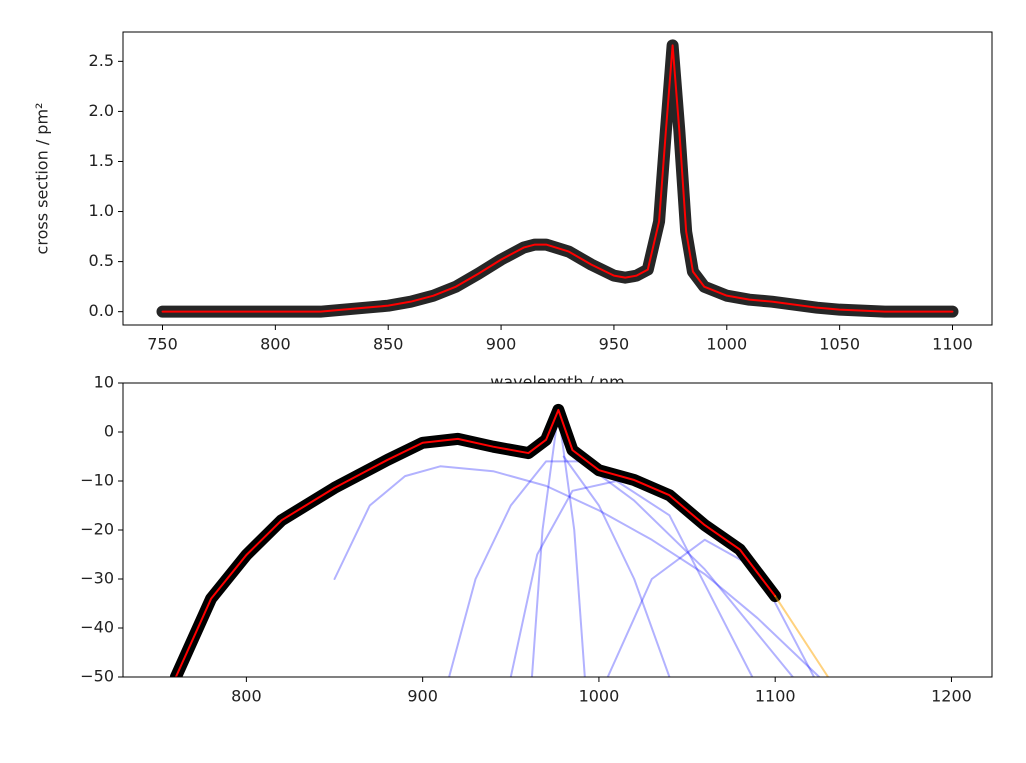 This screenshot has width=1026, height=763. What do you see at coordinates (839, 344) in the screenshot?
I see `x-tick-label: 1050` at bounding box center [839, 344].